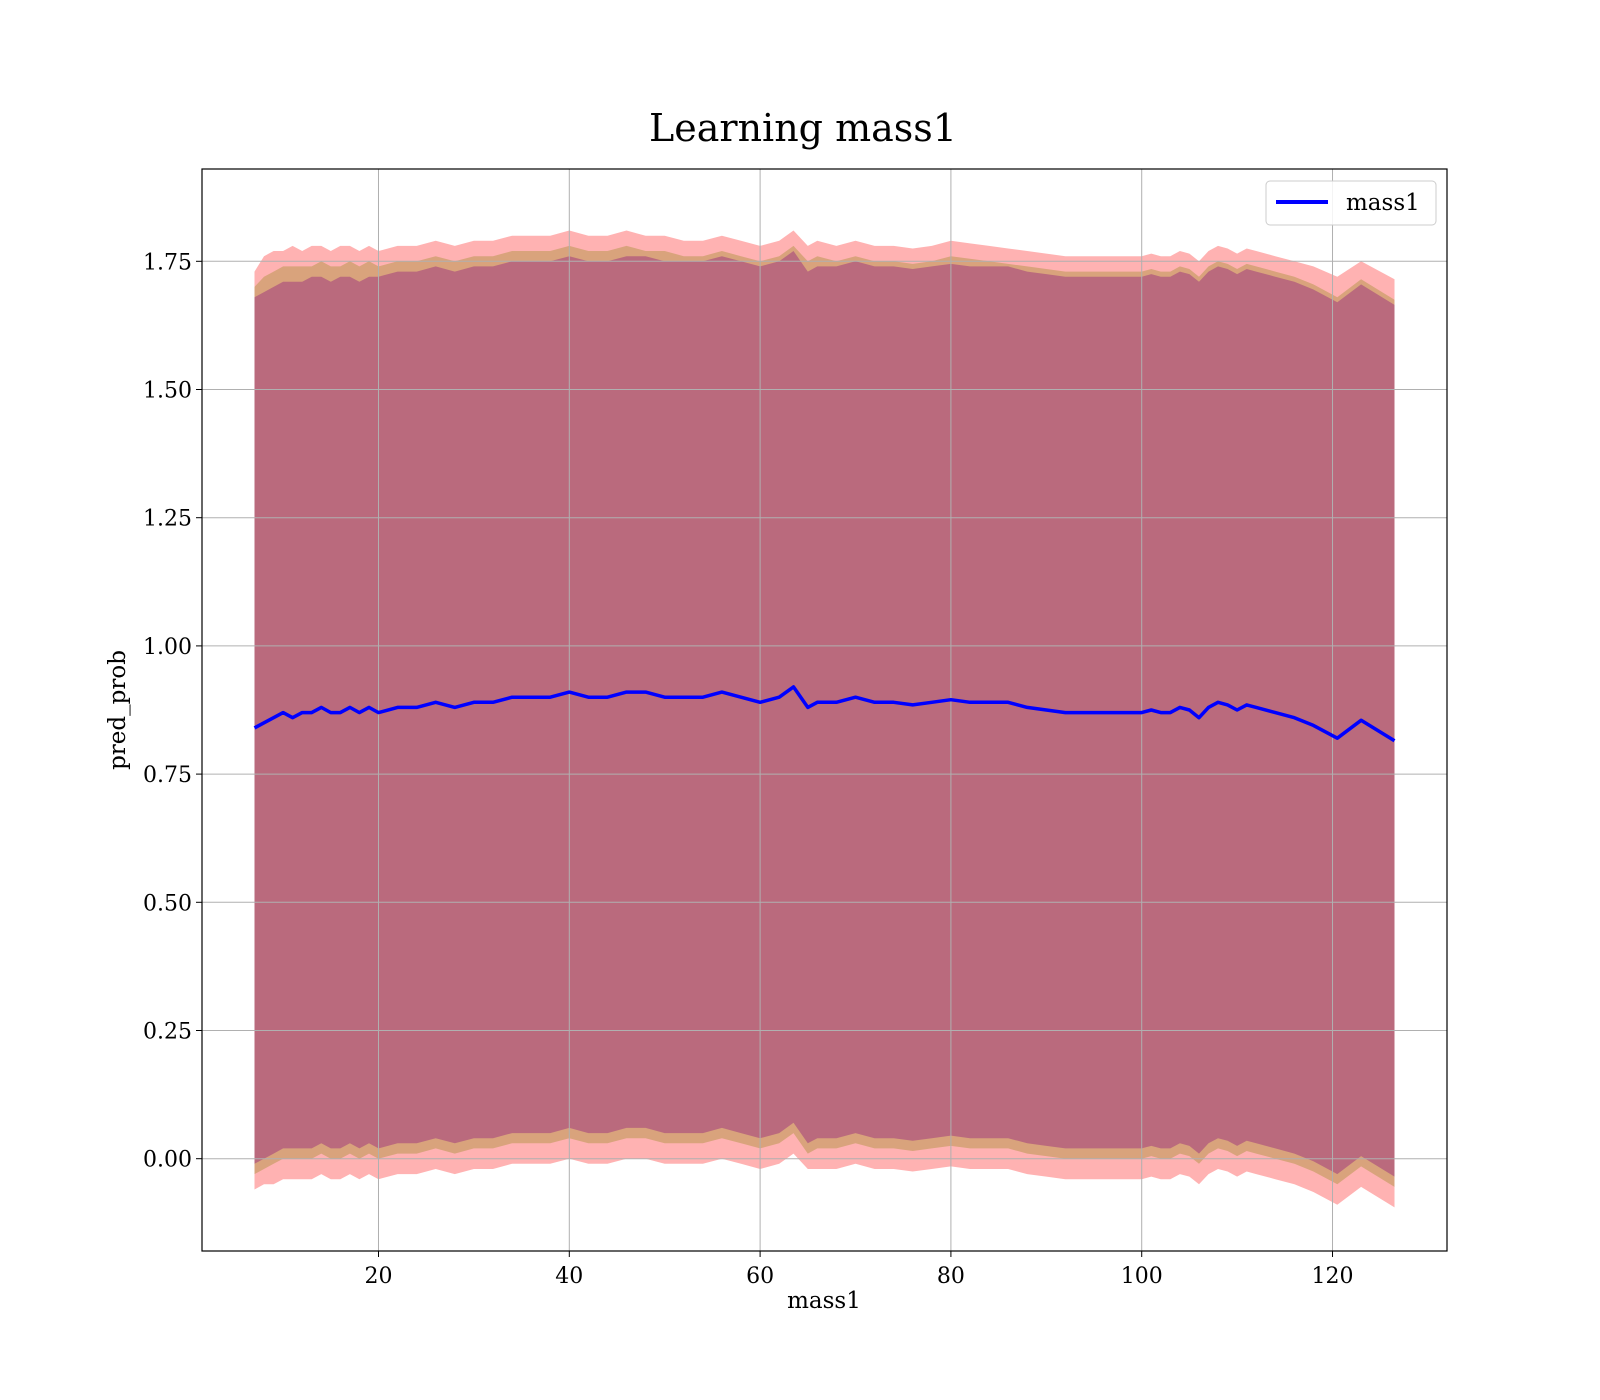 This screenshot has height=1400, width=1600. Describe the element at coordinates (1383, 203) in the screenshot. I see `legend-label-mass1: mass1` at that location.